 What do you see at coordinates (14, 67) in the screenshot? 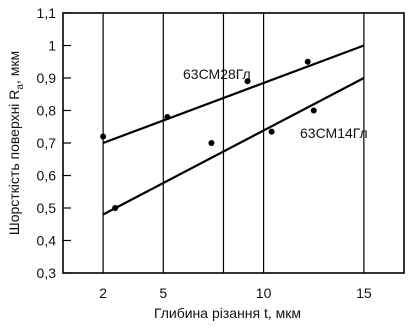
I see `y-axis-title-suffix: , мкм` at bounding box center [14, 67].